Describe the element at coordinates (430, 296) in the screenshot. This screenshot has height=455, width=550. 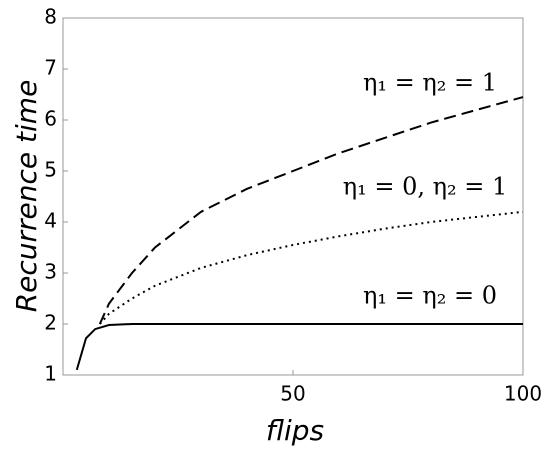
I see `series-label: η₁ = η₂ = 0` at that location.